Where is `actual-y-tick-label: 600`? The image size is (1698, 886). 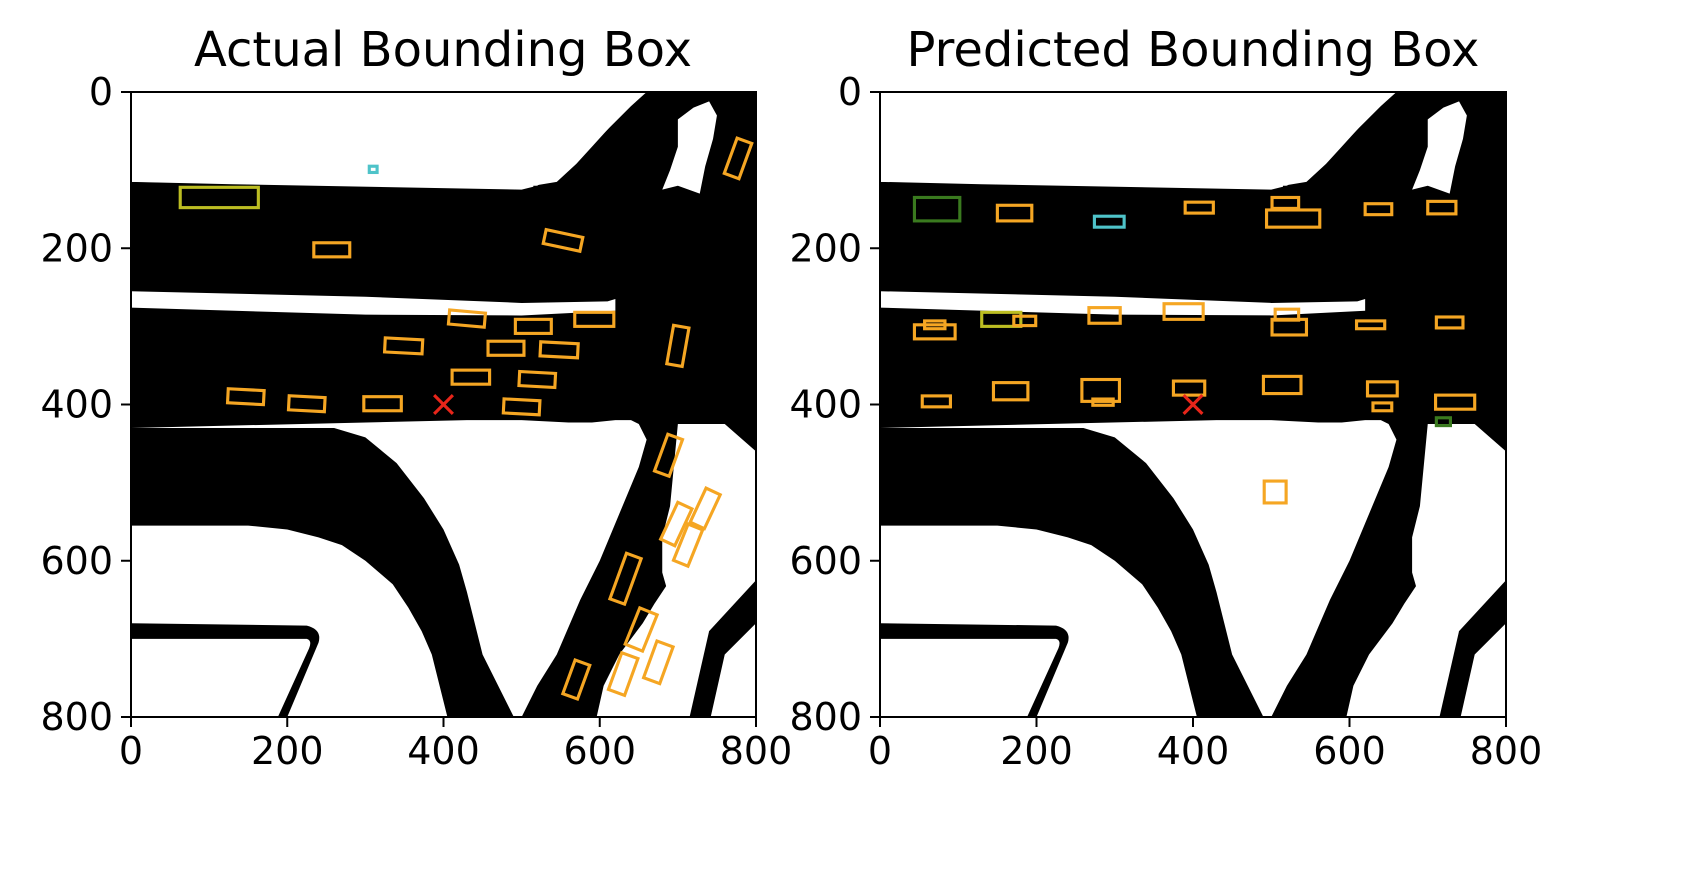 actual-y-tick-label: 600 is located at coordinates (76, 561).